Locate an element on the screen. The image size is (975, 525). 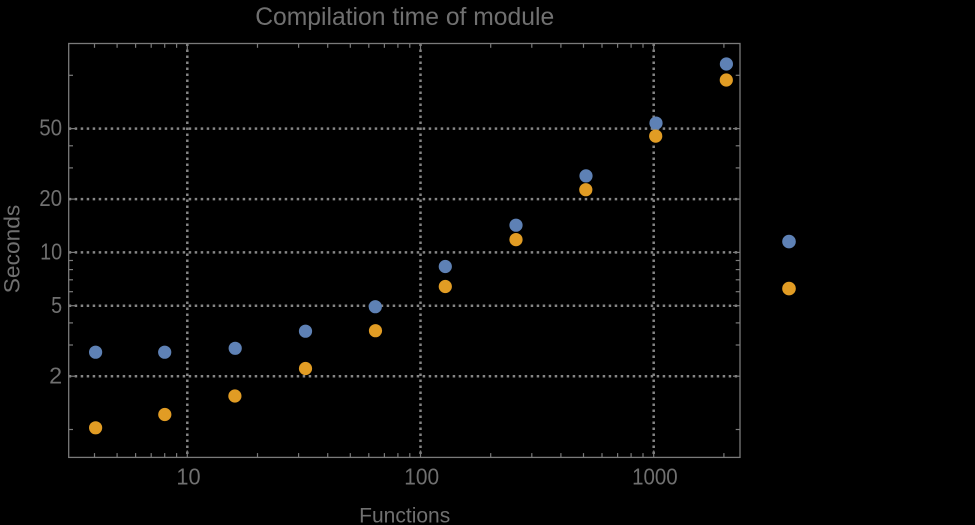
svg-text: 5 is located at coordinates (56, 305).